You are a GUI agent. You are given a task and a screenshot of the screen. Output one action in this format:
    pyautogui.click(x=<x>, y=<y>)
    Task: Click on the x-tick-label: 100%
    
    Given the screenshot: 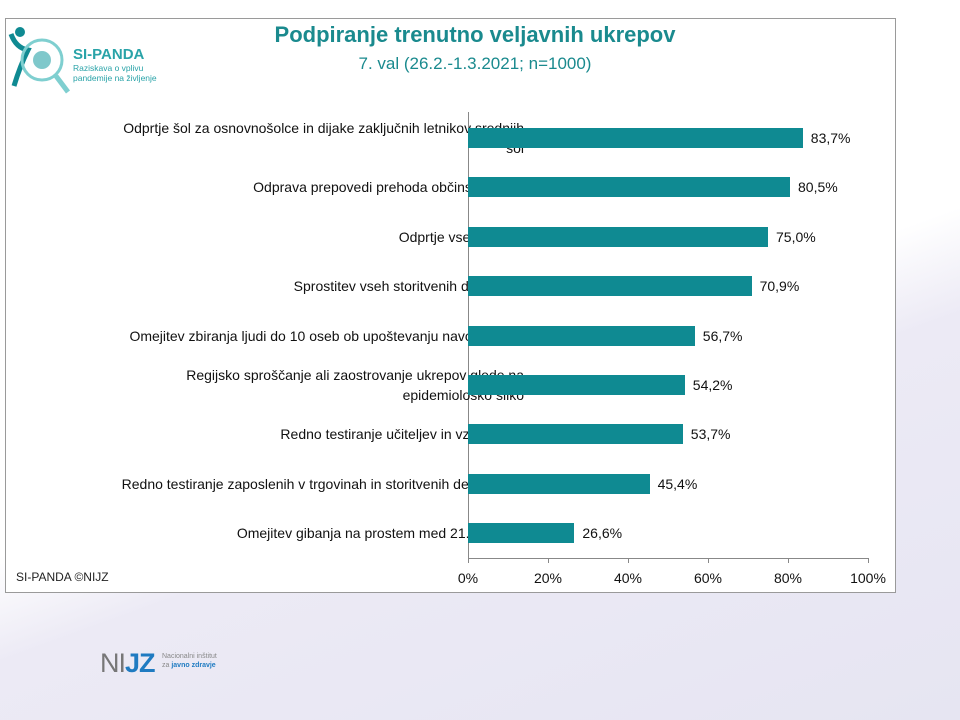 What is the action you would take?
    pyautogui.click(x=868, y=578)
    